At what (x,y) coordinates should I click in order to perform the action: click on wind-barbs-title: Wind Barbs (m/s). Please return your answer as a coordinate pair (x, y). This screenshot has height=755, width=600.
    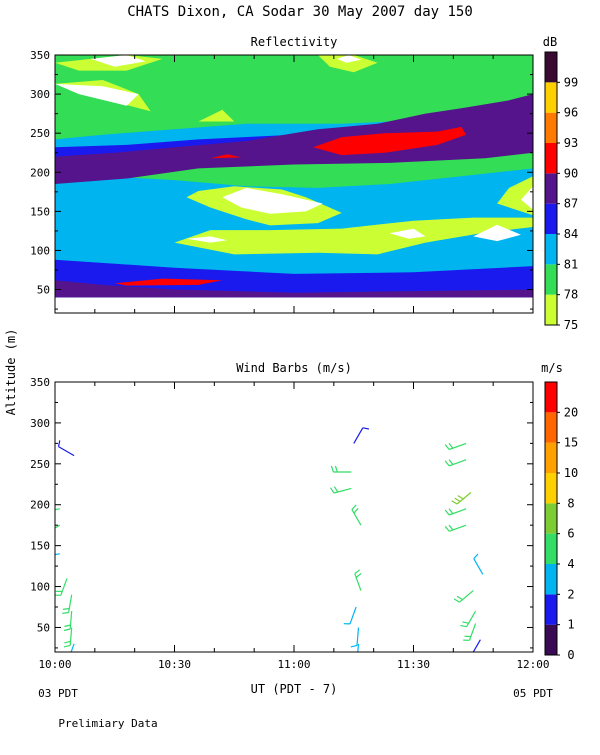
    Looking at the image, I should click on (294, 368).